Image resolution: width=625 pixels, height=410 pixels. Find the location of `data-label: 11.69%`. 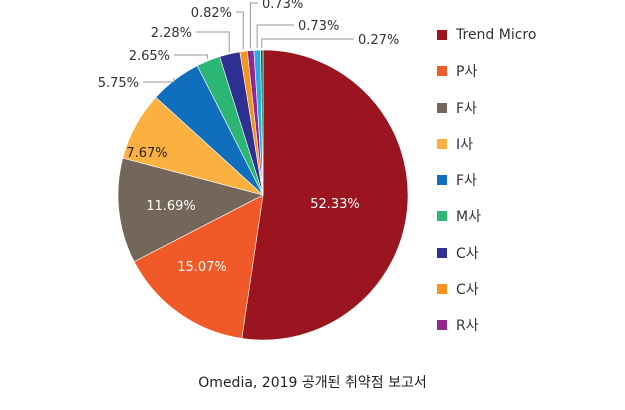

data-label: 11.69% is located at coordinates (171, 206).